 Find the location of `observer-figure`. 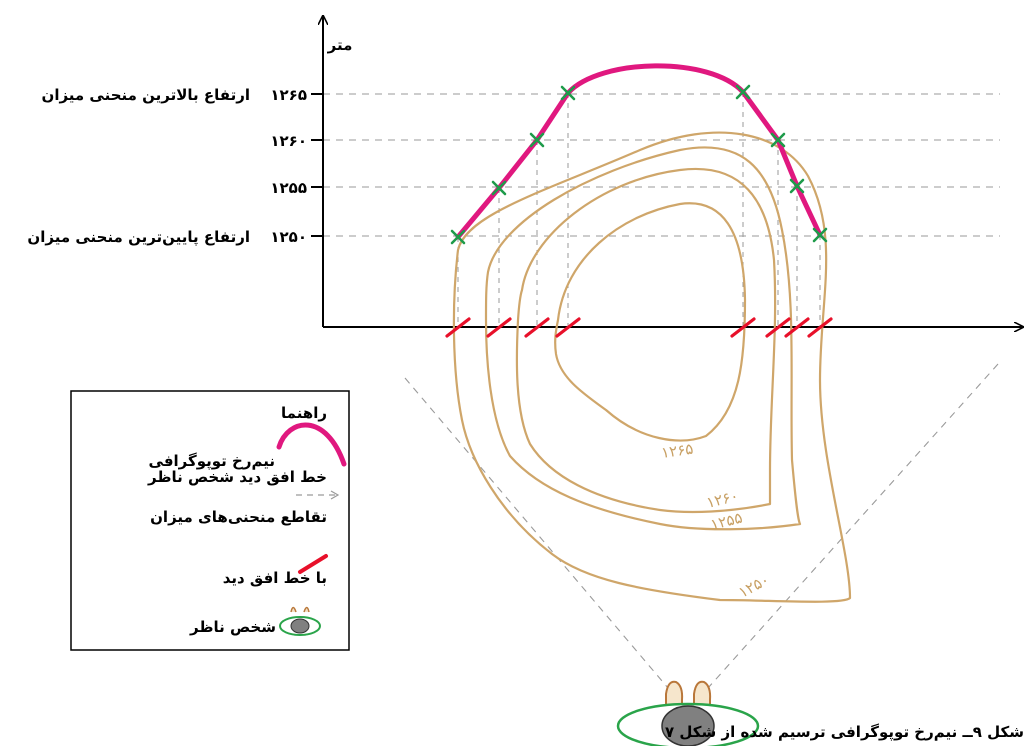

observer-figure is located at coordinates (688, 713).